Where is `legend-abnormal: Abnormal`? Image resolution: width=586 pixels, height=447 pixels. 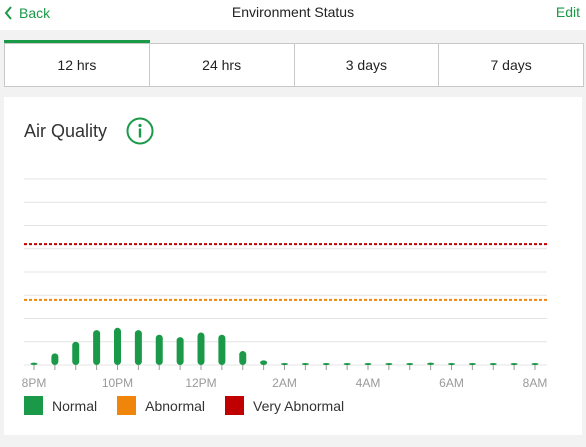 legend-abnormal: Abnormal is located at coordinates (161, 405).